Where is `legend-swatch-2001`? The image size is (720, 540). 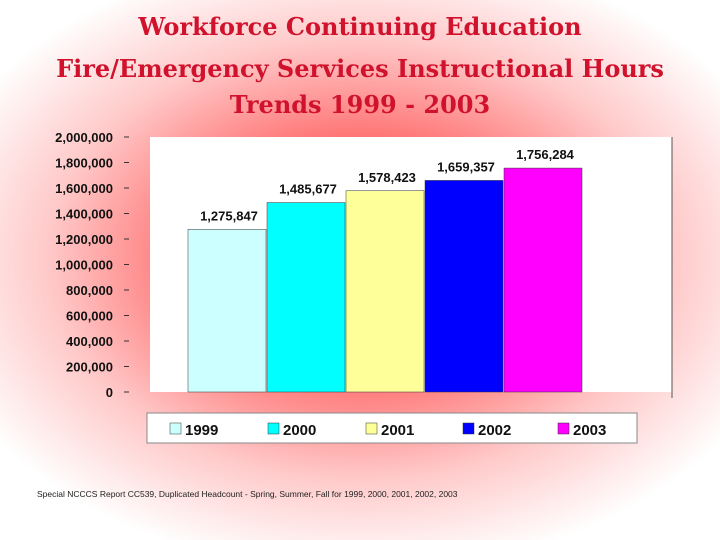
legend-swatch-2001 is located at coordinates (371, 428).